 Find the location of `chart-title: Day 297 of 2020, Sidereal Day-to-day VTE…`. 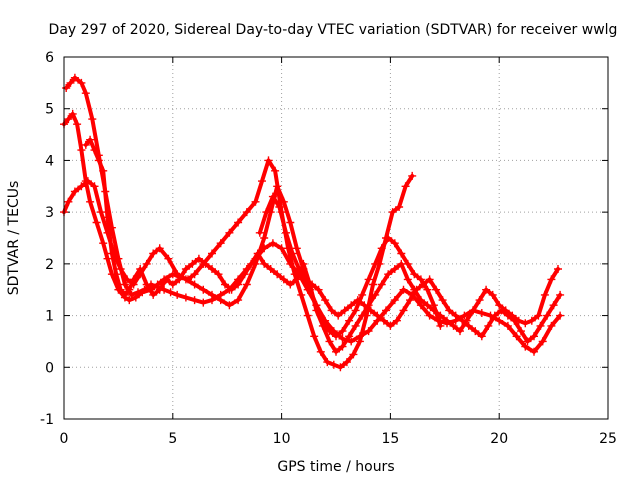

chart-title: Day 297 of 2020, Sidereal Day-to-day VTE… is located at coordinates (333, 30).